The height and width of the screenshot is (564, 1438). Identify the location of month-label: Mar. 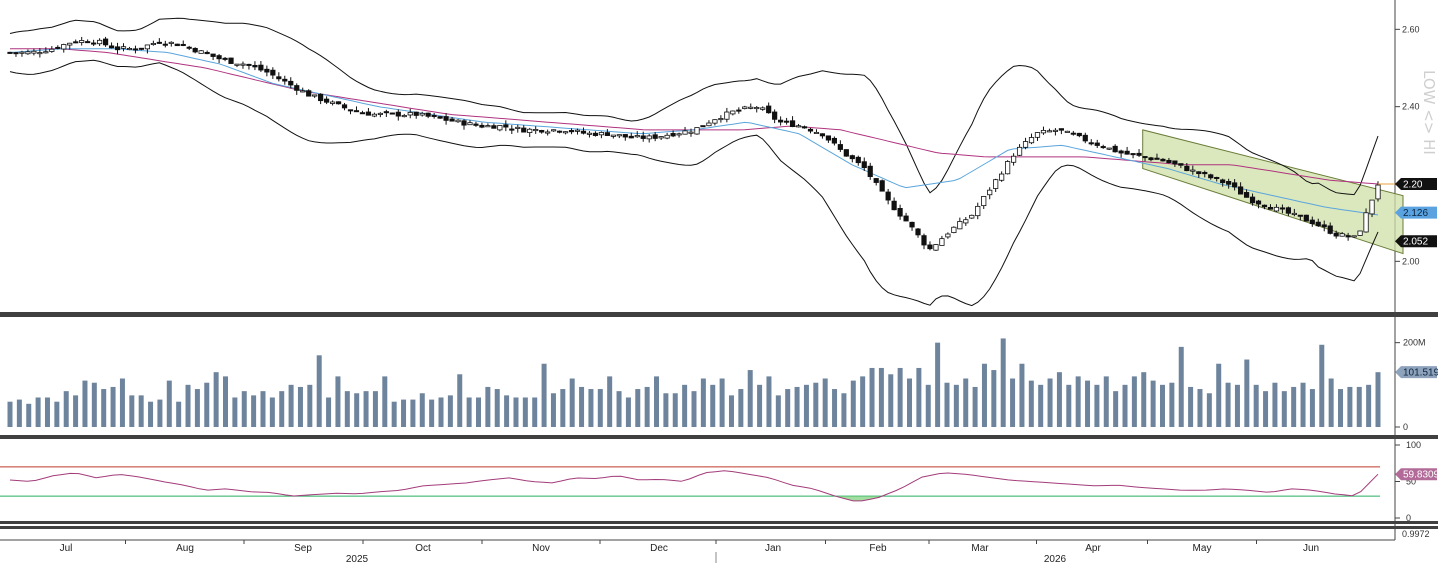
(980, 548).